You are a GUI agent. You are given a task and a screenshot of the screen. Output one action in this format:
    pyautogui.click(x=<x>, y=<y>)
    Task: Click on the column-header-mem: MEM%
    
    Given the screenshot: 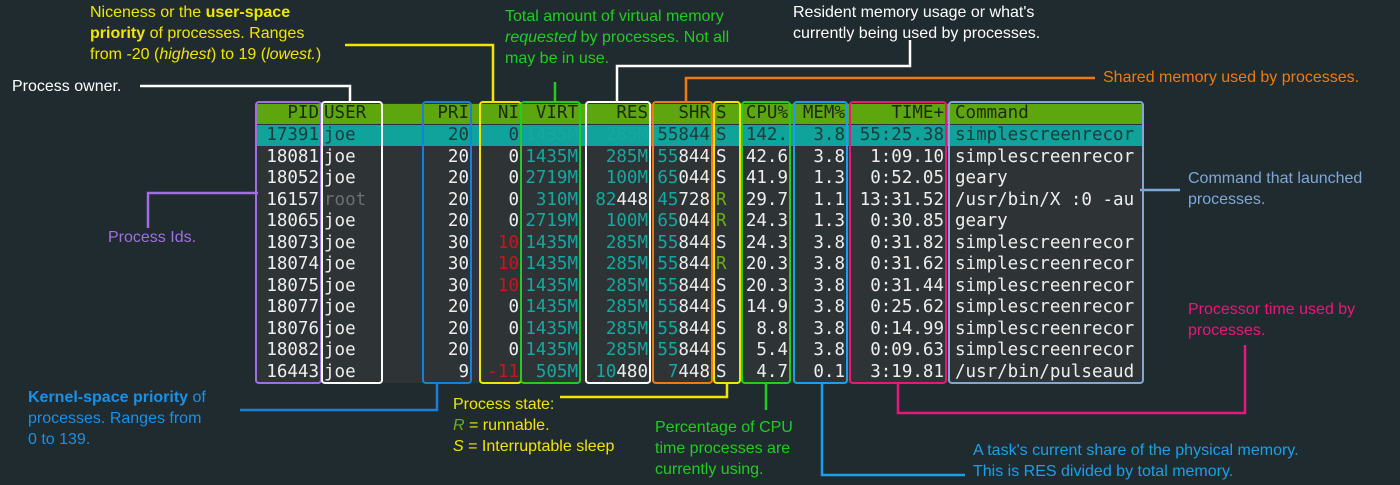 What is the action you would take?
    pyautogui.click(x=823, y=113)
    